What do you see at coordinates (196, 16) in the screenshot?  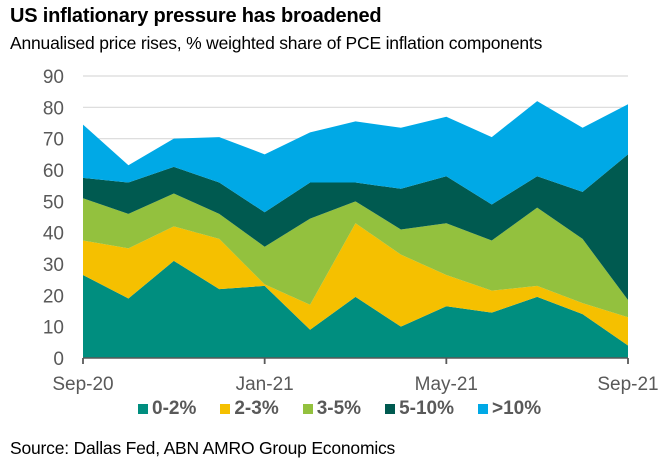 I see `chart-title: US inflationary pressure has broadened` at bounding box center [196, 16].